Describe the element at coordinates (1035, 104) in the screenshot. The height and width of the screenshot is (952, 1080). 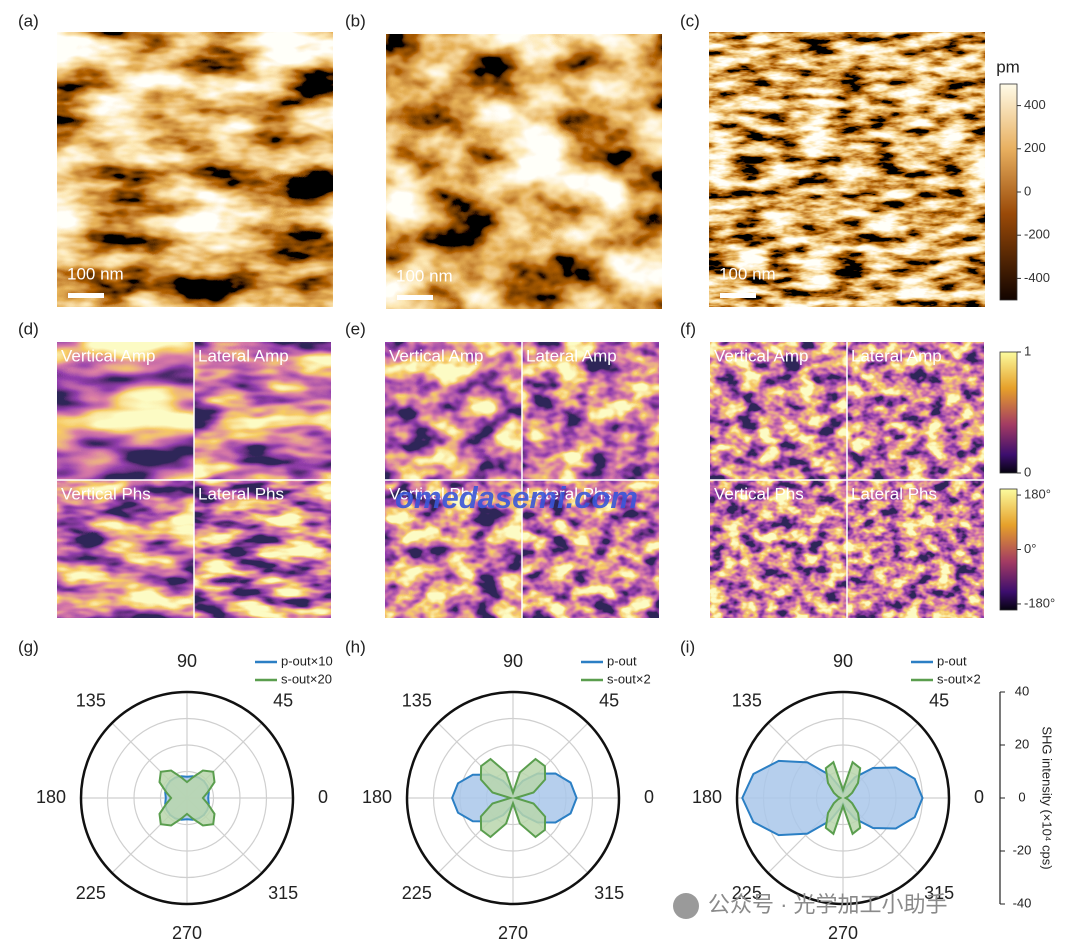
I see `colorbar-tick-label: 400` at that location.